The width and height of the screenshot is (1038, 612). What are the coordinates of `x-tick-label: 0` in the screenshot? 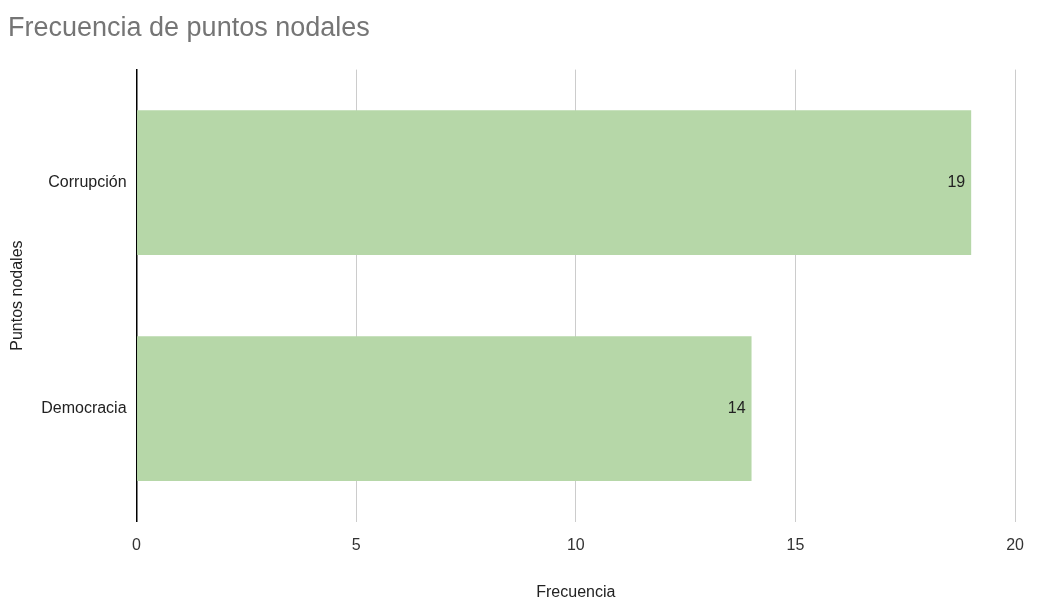 It's located at (137, 544).